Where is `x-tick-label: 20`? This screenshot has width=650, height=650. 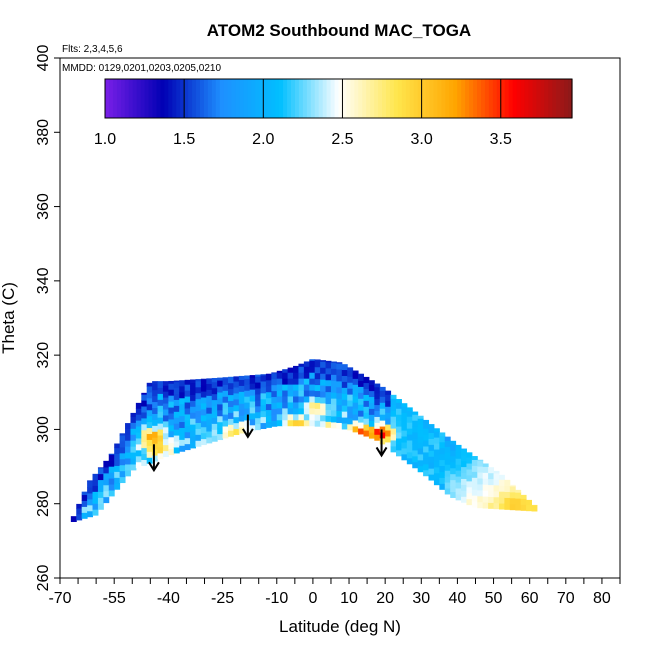
x-tick-label: 20 is located at coordinates (385, 598).